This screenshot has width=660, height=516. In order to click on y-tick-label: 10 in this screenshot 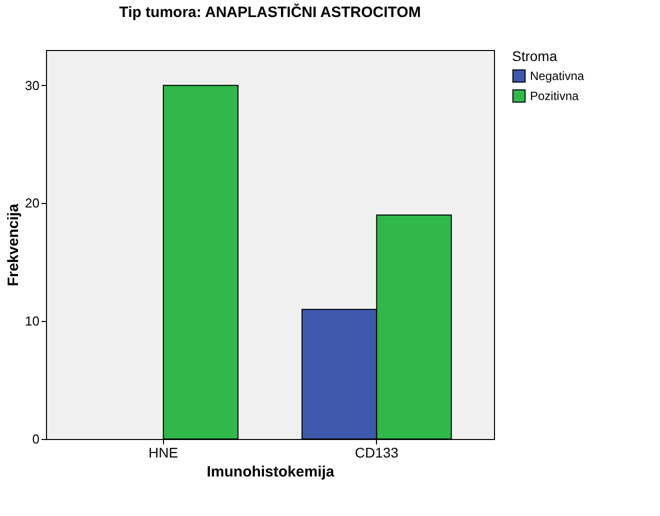, I will do `click(32, 321)`.